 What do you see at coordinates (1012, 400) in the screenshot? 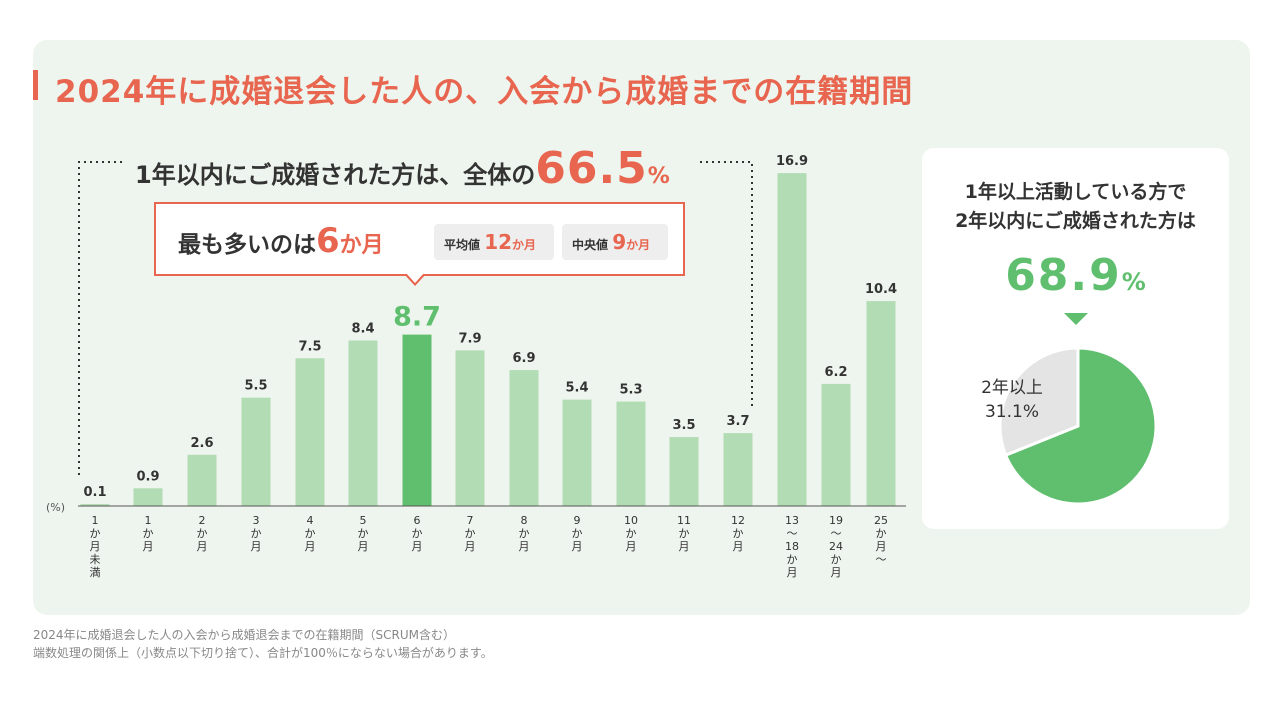
I see `pie-other-label: 2年以上 31.1%` at bounding box center [1012, 400].